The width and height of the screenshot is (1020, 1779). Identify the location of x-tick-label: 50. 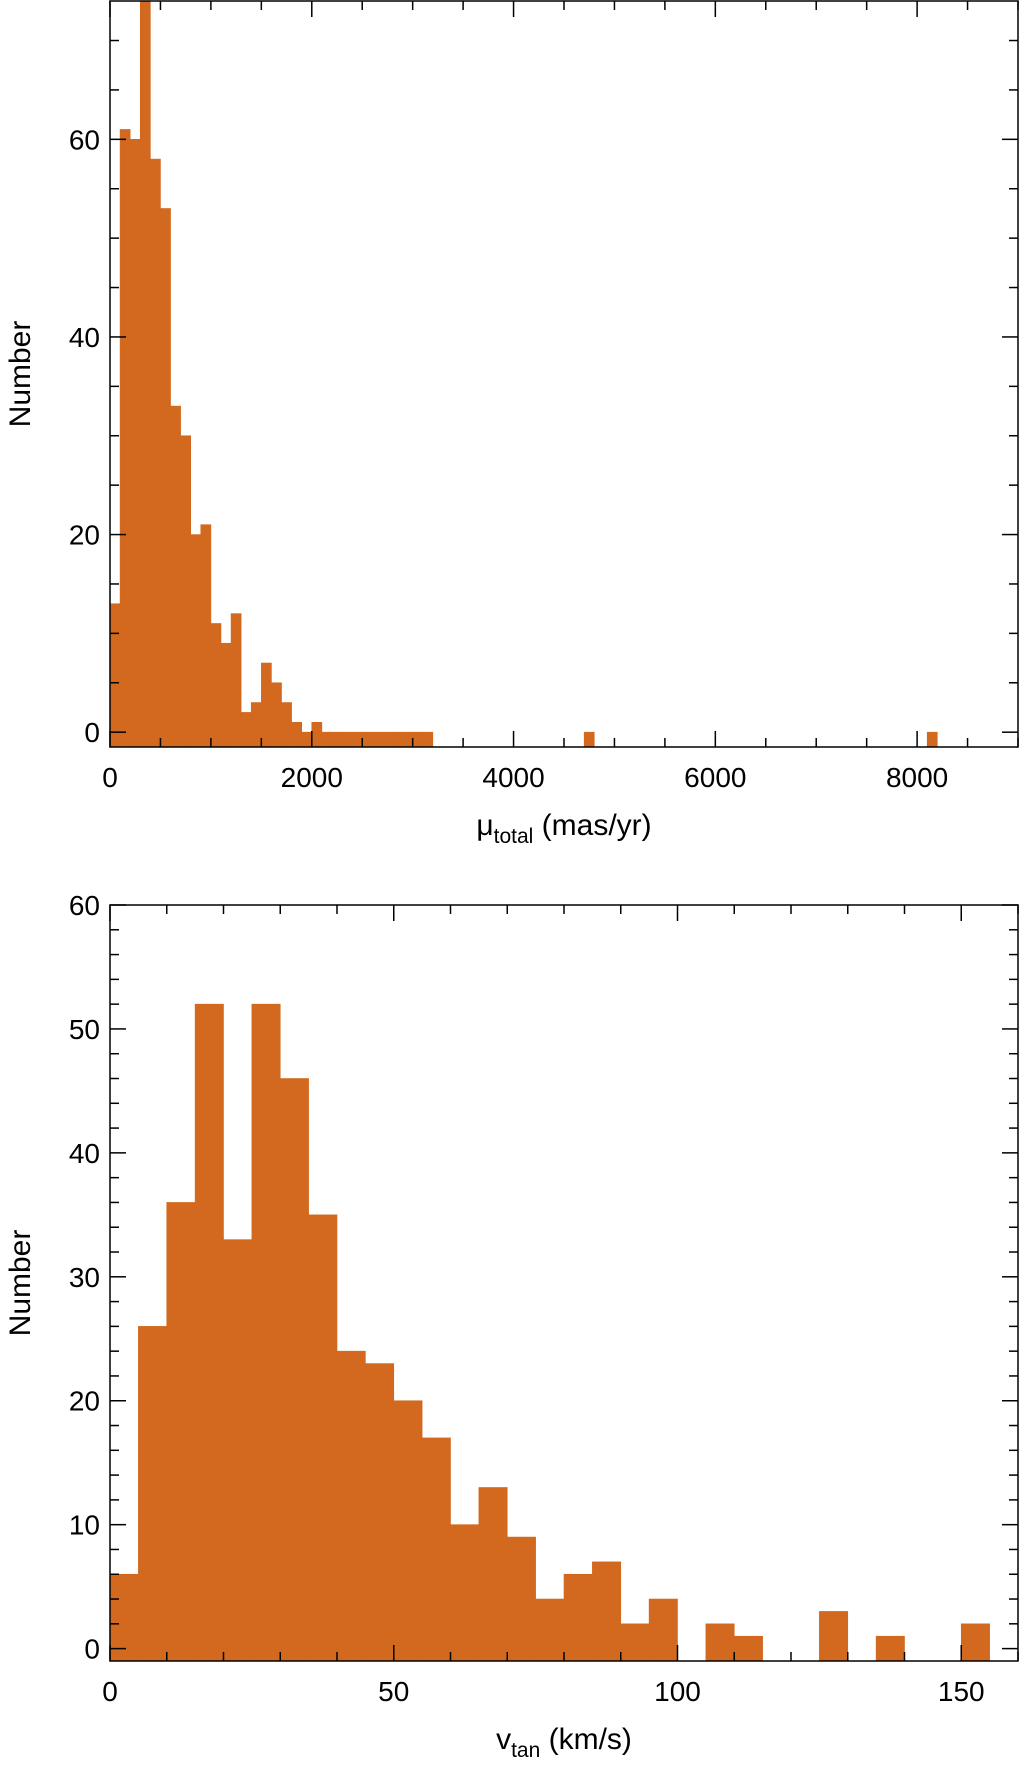
(393, 1691).